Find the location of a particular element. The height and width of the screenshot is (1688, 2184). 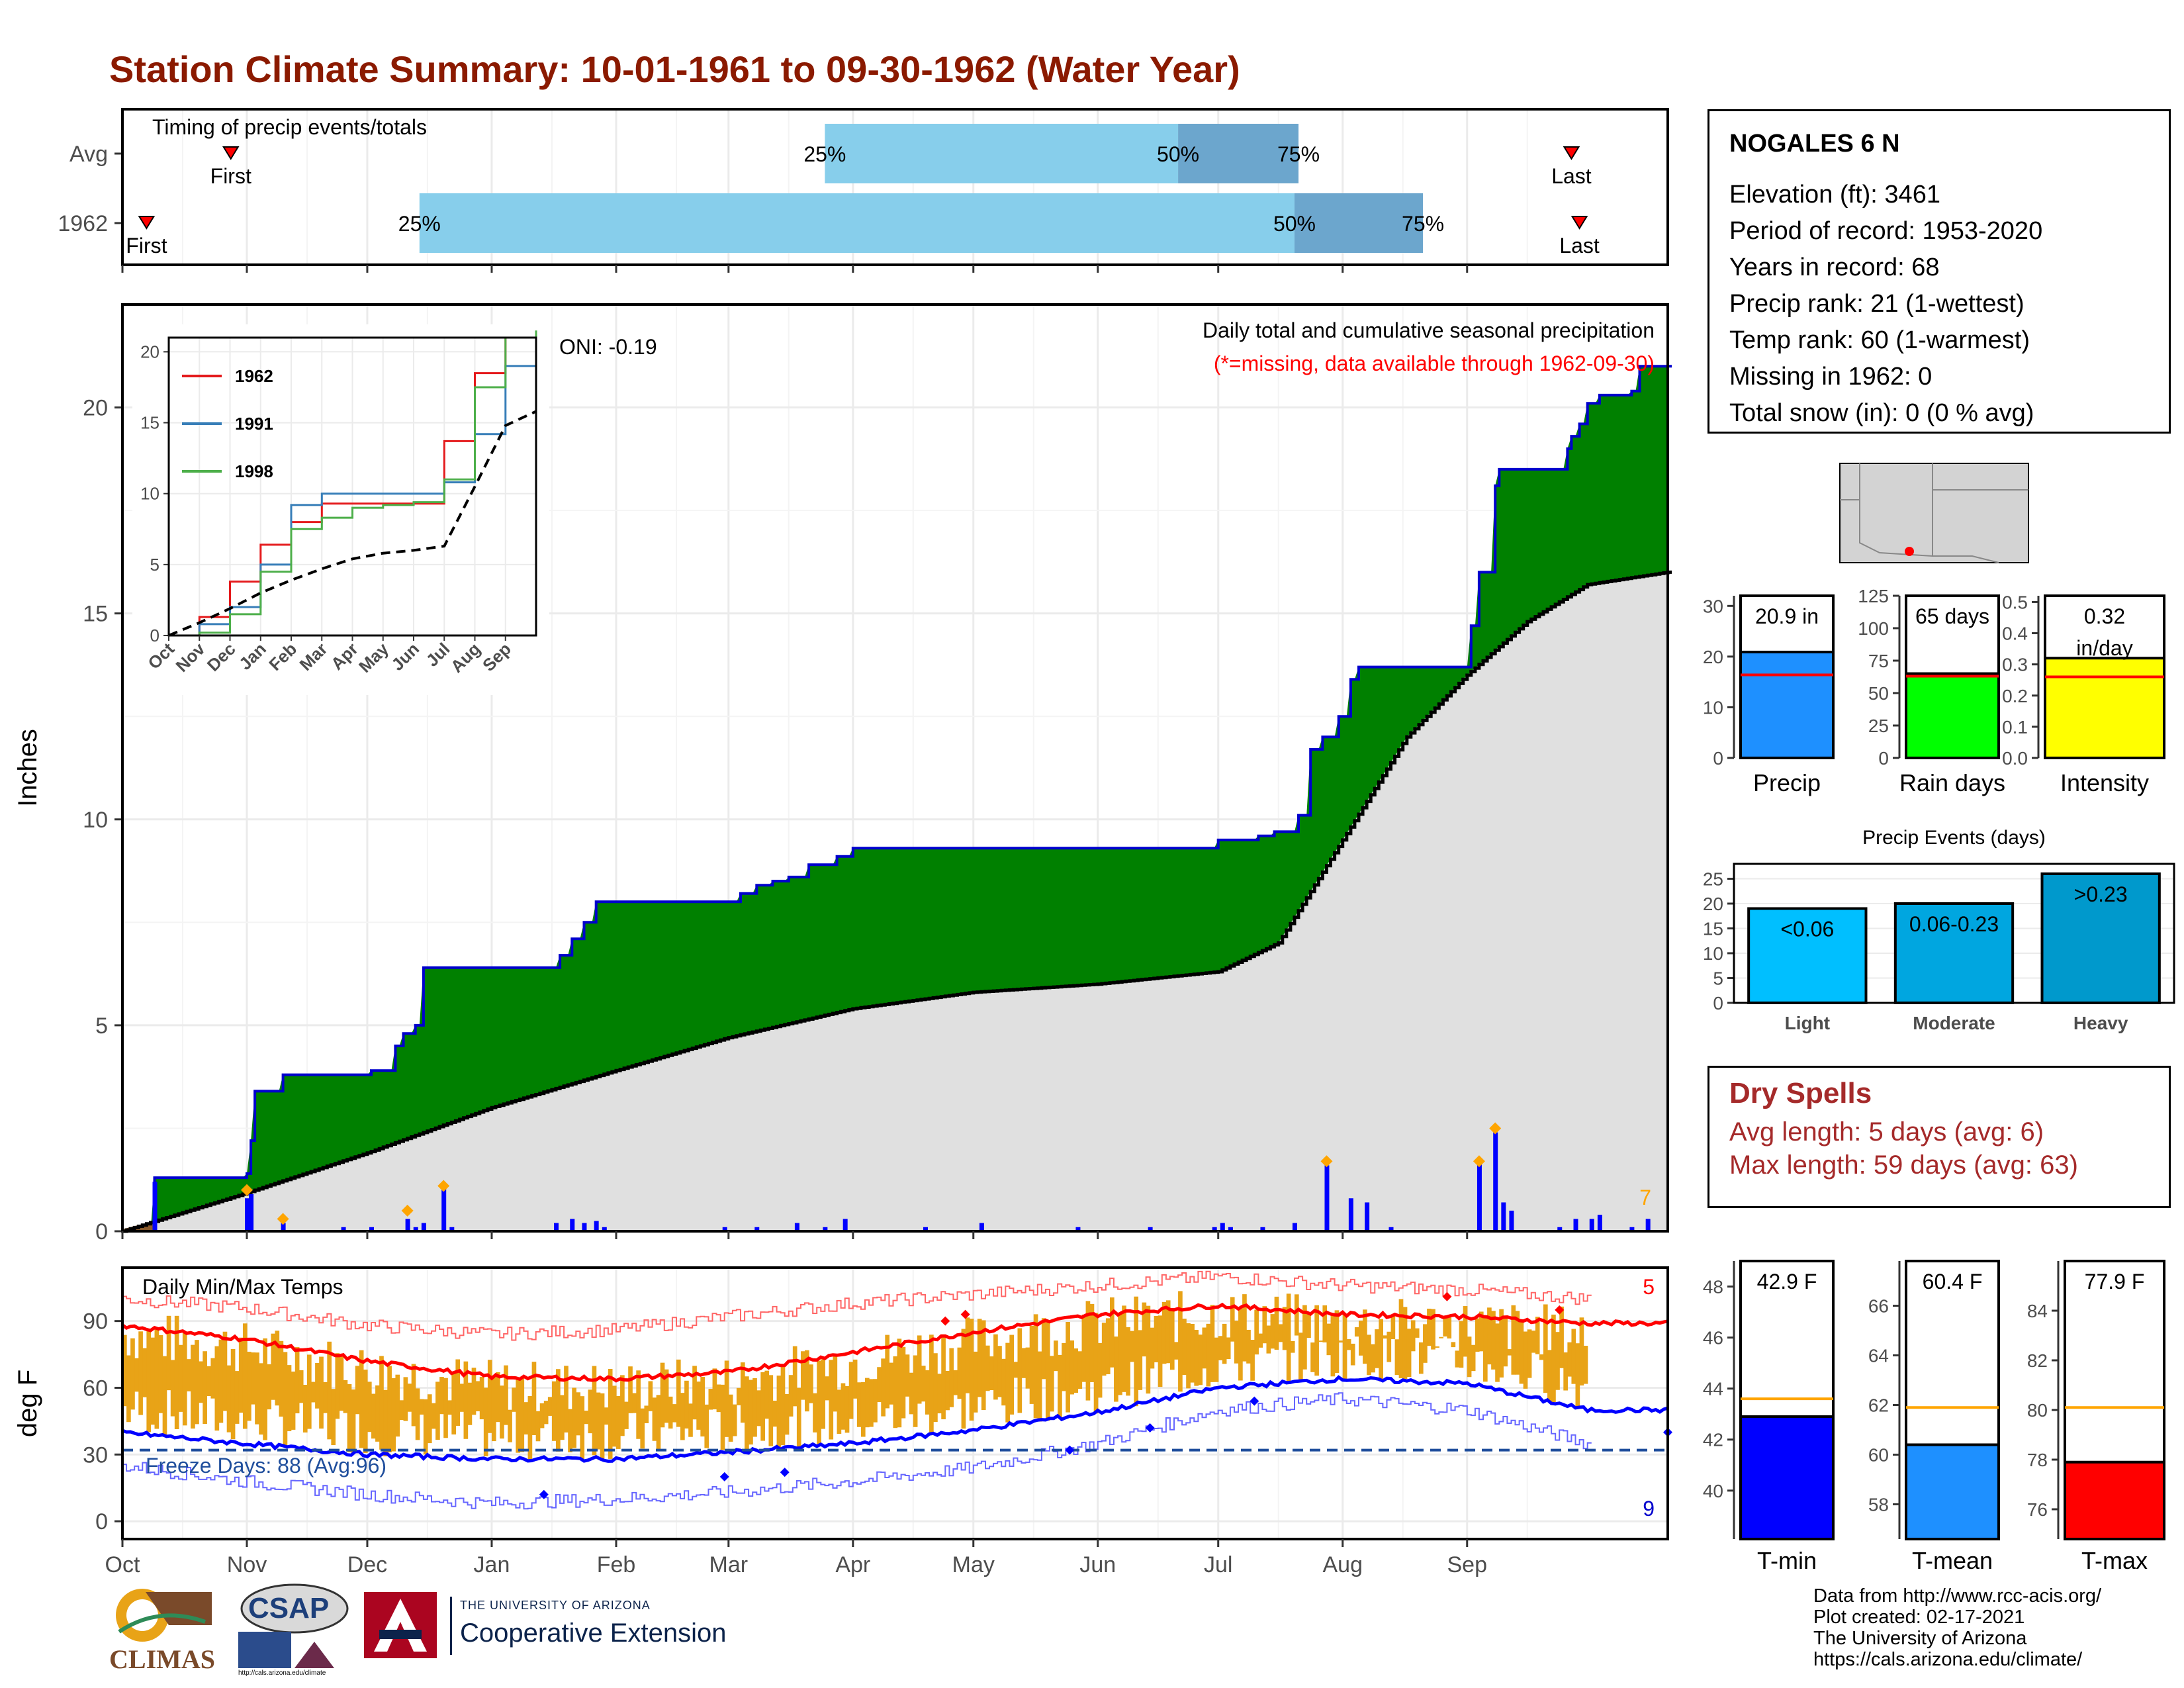

temp-xtick-label: Mar is located at coordinates (729, 1564).